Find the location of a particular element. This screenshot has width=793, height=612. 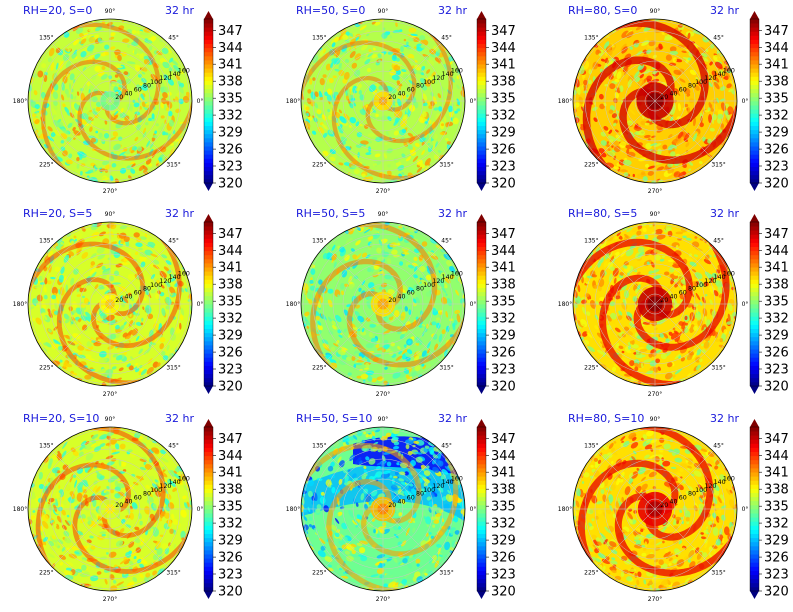

colorbar-tick-label: 335 is located at coordinates (230, 507).